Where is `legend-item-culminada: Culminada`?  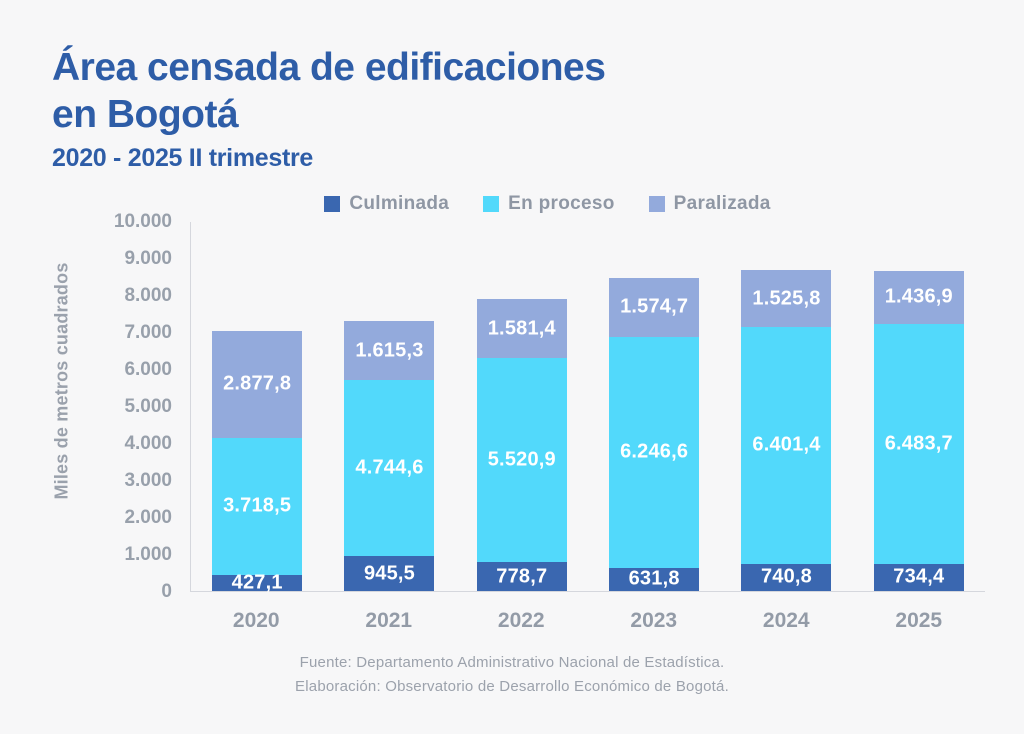
legend-item-culminada: Culminada is located at coordinates (386, 204).